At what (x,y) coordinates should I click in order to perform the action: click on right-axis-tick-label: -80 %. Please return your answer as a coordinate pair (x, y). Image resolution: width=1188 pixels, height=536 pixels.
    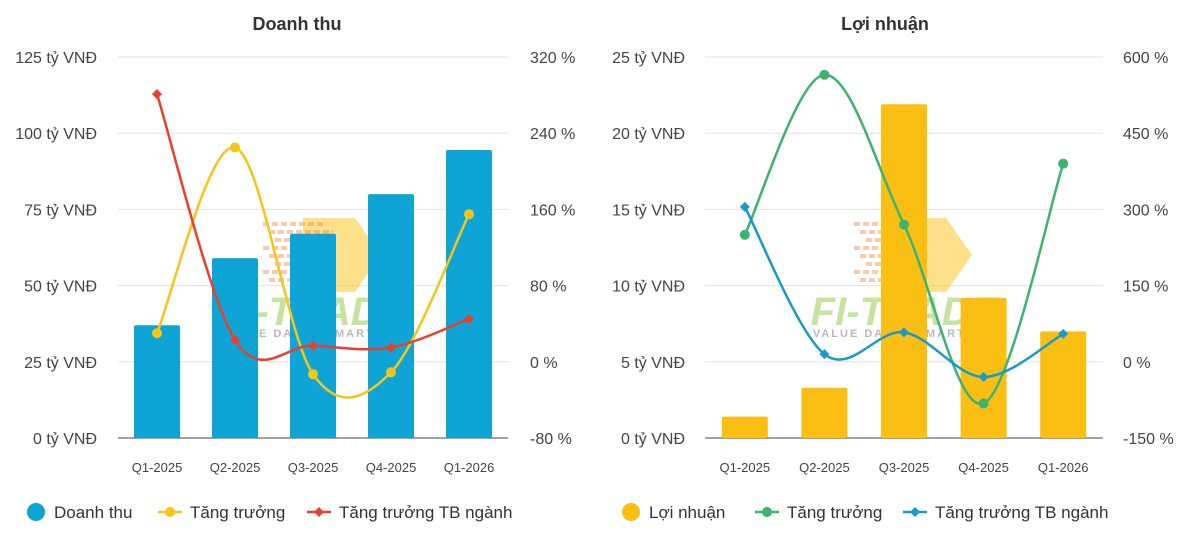
    Looking at the image, I should click on (551, 439).